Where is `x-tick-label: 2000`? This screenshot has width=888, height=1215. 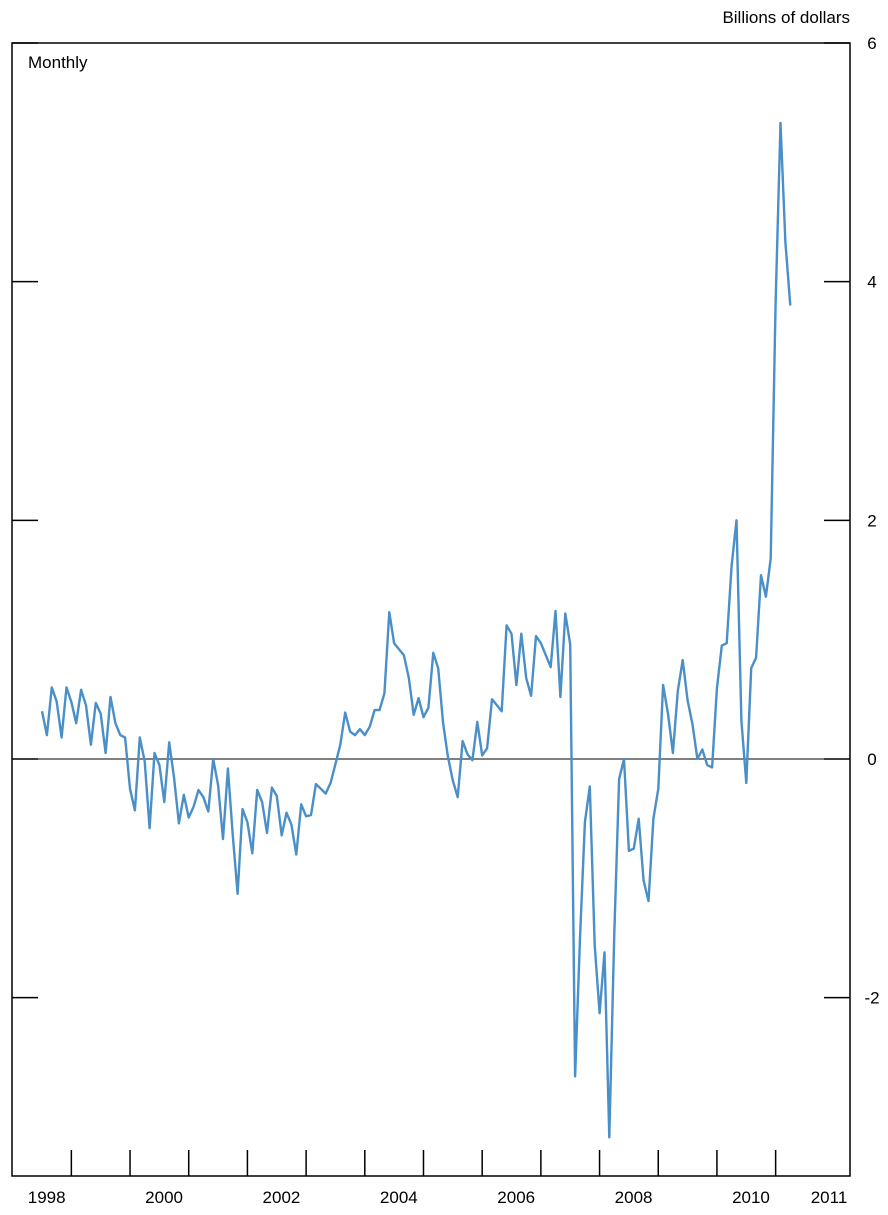 x-tick-label: 2000 is located at coordinates (164, 1197).